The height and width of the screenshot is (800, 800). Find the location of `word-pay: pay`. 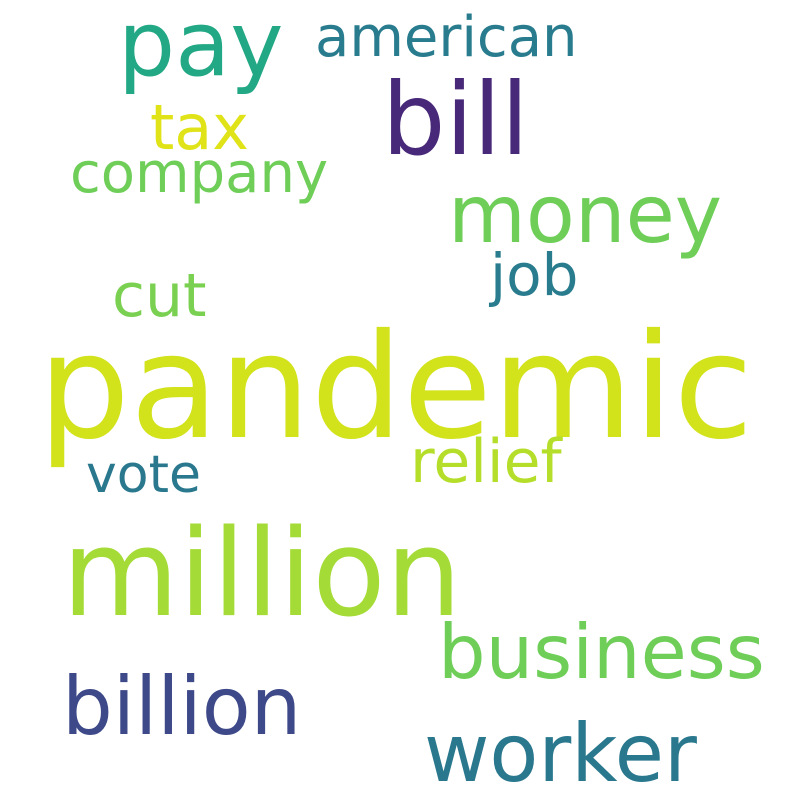

word-pay: pay is located at coordinates (201, 48).